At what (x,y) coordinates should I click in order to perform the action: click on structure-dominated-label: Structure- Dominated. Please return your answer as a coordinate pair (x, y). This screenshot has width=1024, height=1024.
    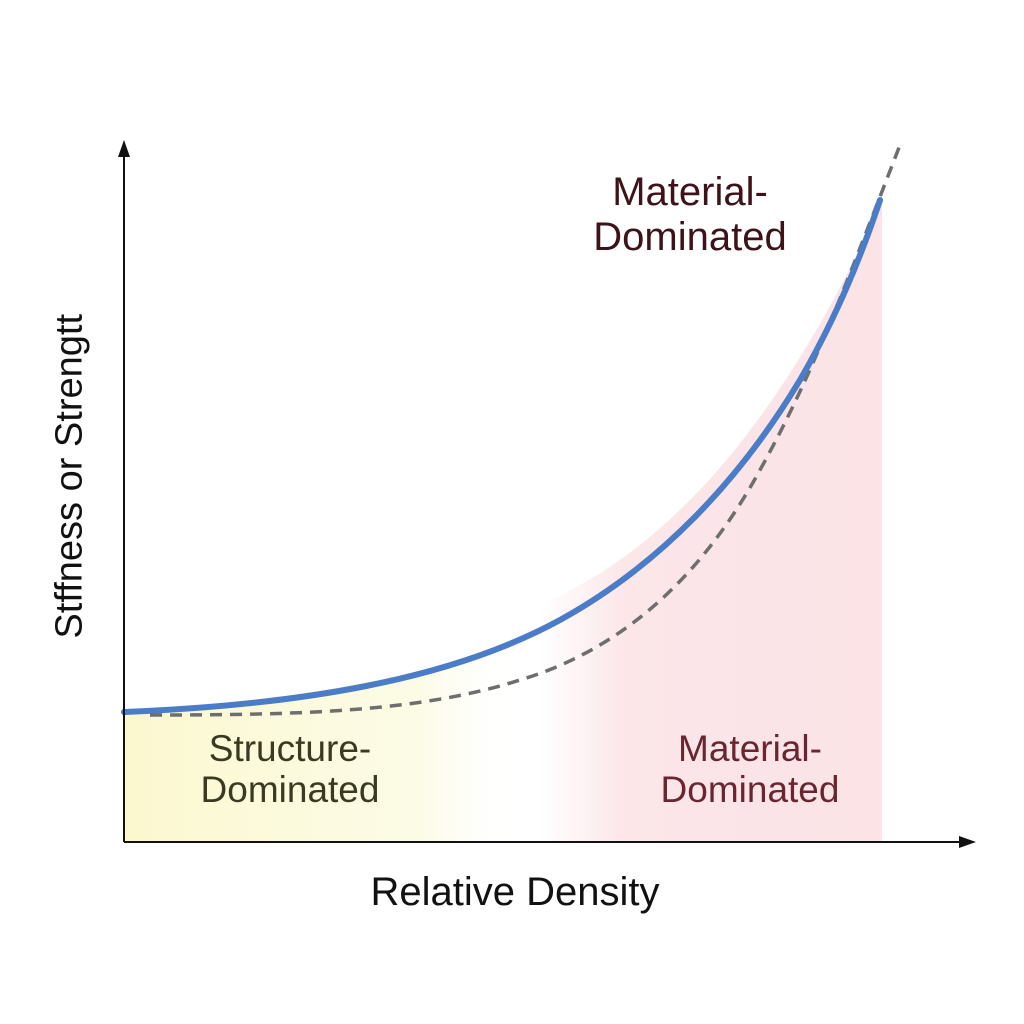
    Looking at the image, I should click on (290, 769).